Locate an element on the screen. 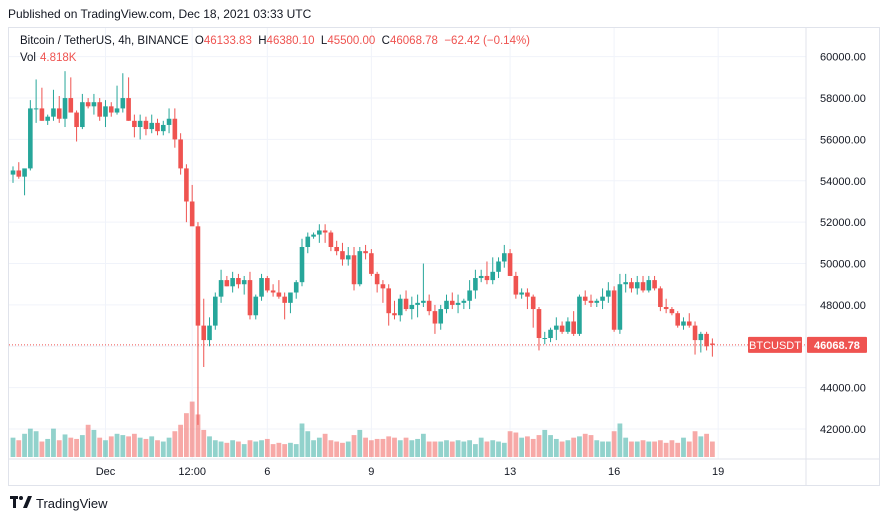  y-tick-label: 54000.00 is located at coordinates (843, 182).